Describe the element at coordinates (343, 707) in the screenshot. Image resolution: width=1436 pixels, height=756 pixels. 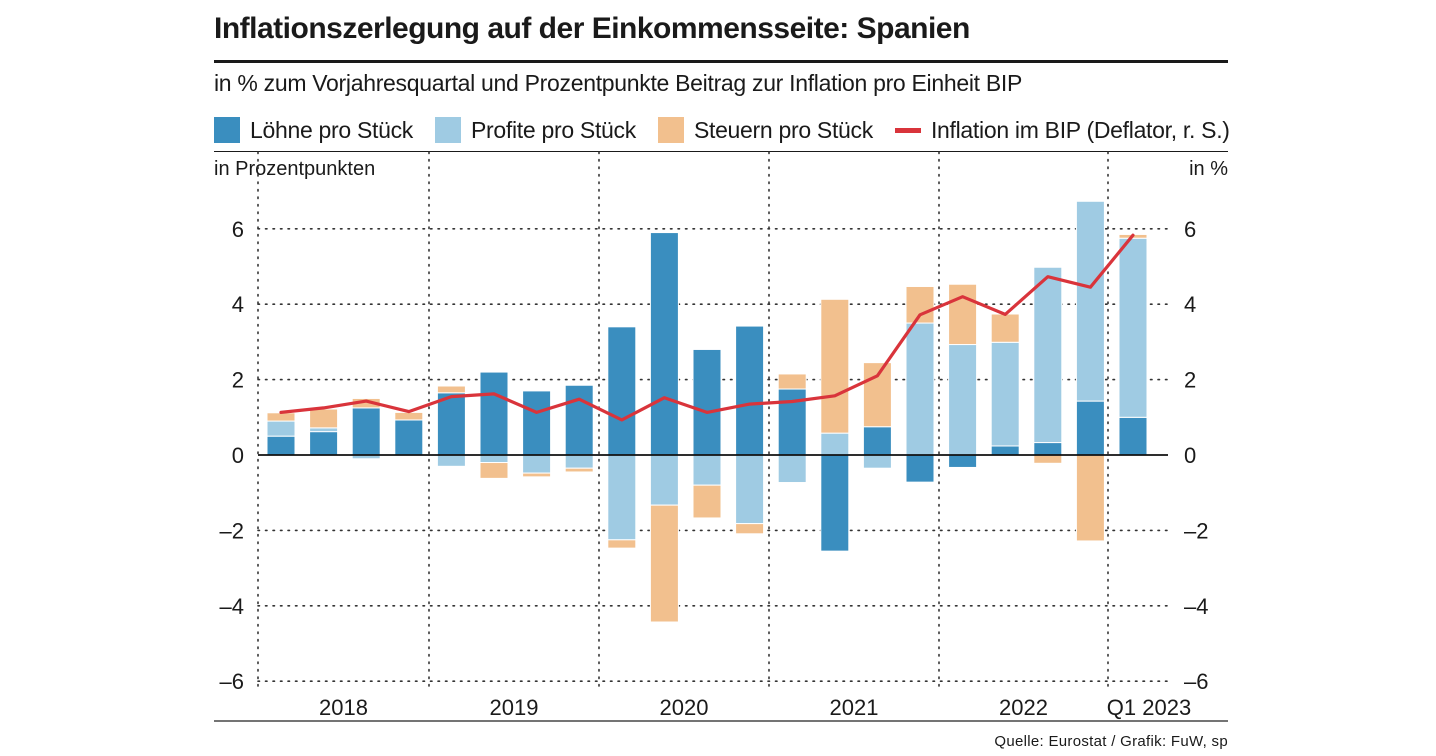
I see `x-tick-year: 2018` at that location.